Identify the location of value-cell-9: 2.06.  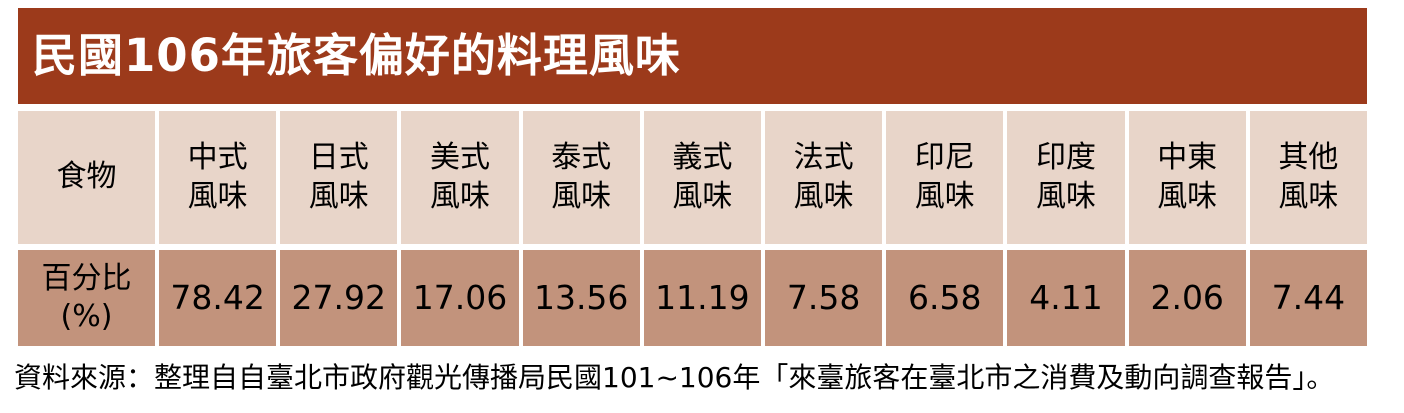
(1187, 298).